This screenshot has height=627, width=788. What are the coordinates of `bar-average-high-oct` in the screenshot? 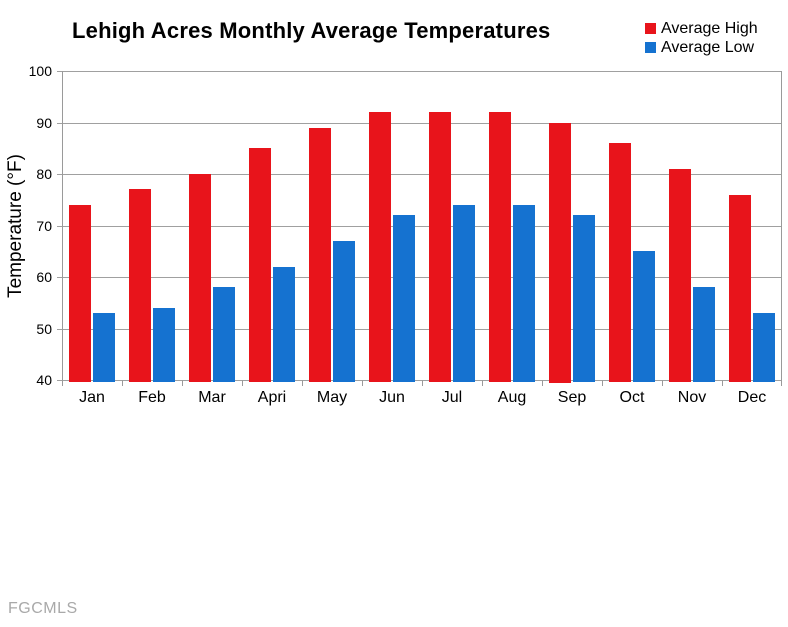 It's located at (620, 262).